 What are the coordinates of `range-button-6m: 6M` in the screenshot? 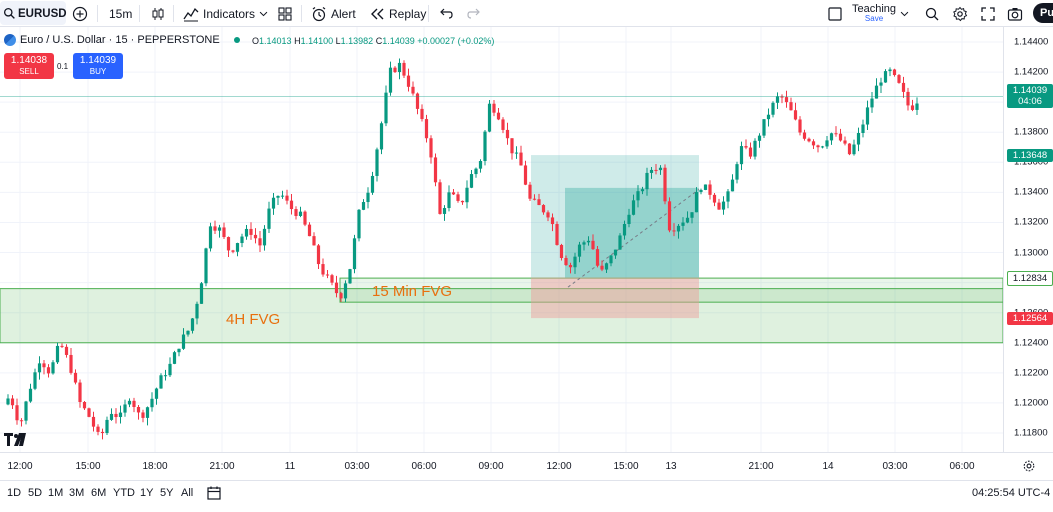 It's located at (99, 493).